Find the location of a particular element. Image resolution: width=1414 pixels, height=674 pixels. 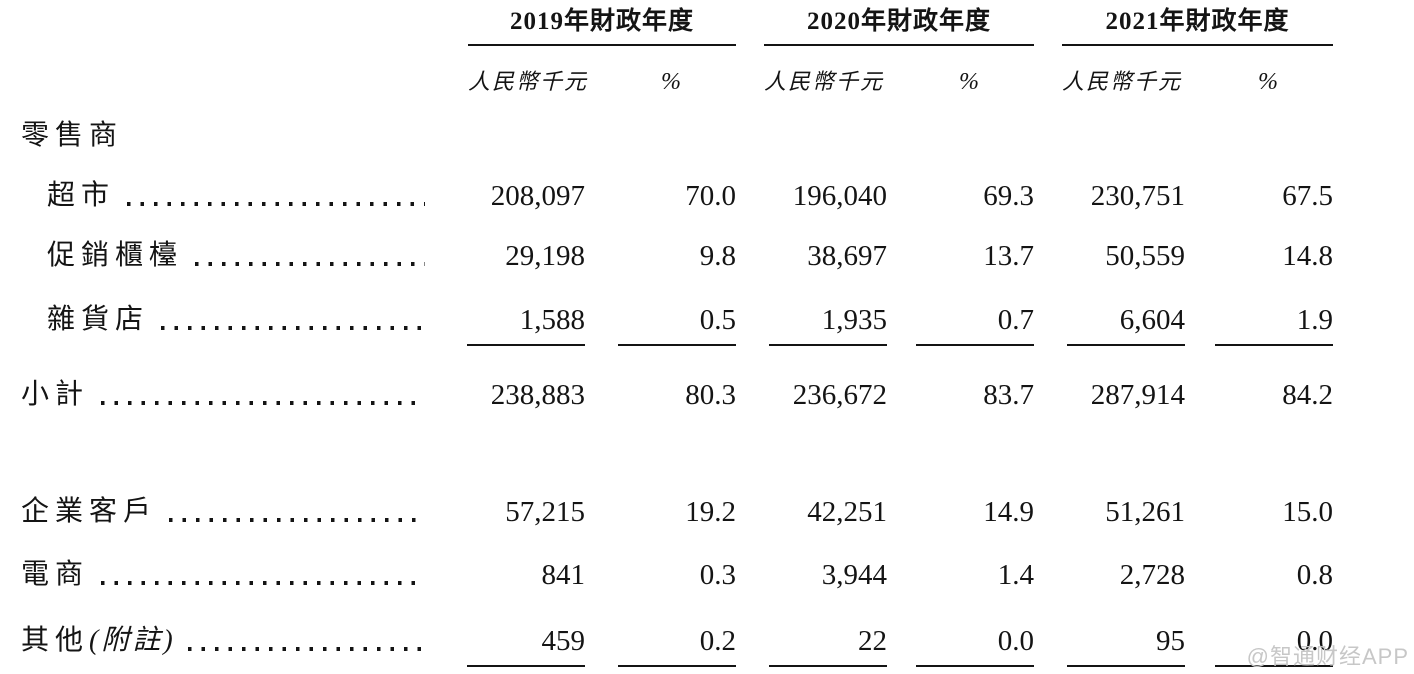

single-rule: 95 is located at coordinates (1126, 646).